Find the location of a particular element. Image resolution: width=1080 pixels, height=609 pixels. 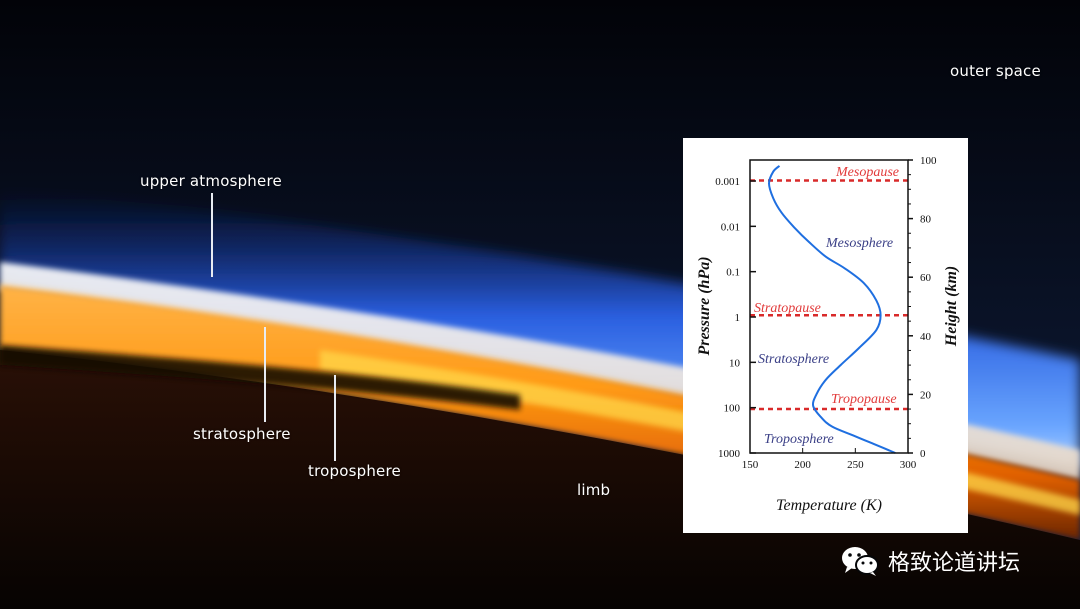

troposphere-label: troposphere is located at coordinates (354, 471).